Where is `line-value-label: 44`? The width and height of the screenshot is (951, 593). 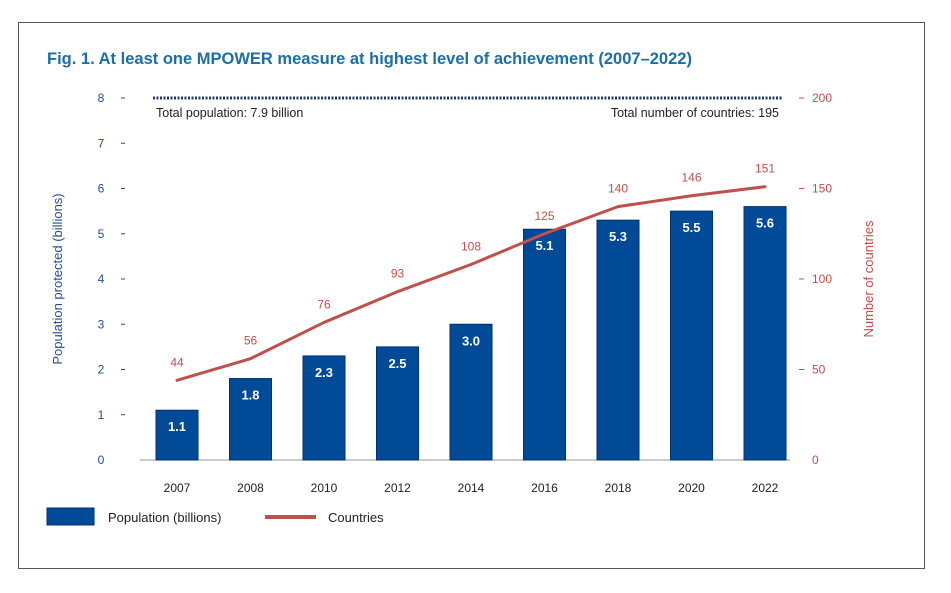 line-value-label: 44 is located at coordinates (177, 362).